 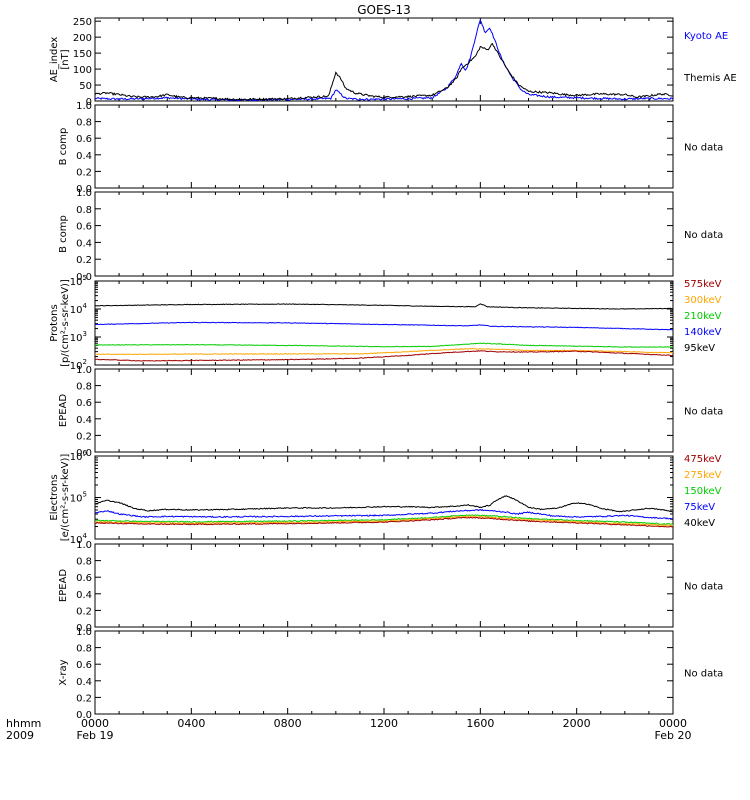 I want to click on series-line-575kev, so click(x=384, y=356).